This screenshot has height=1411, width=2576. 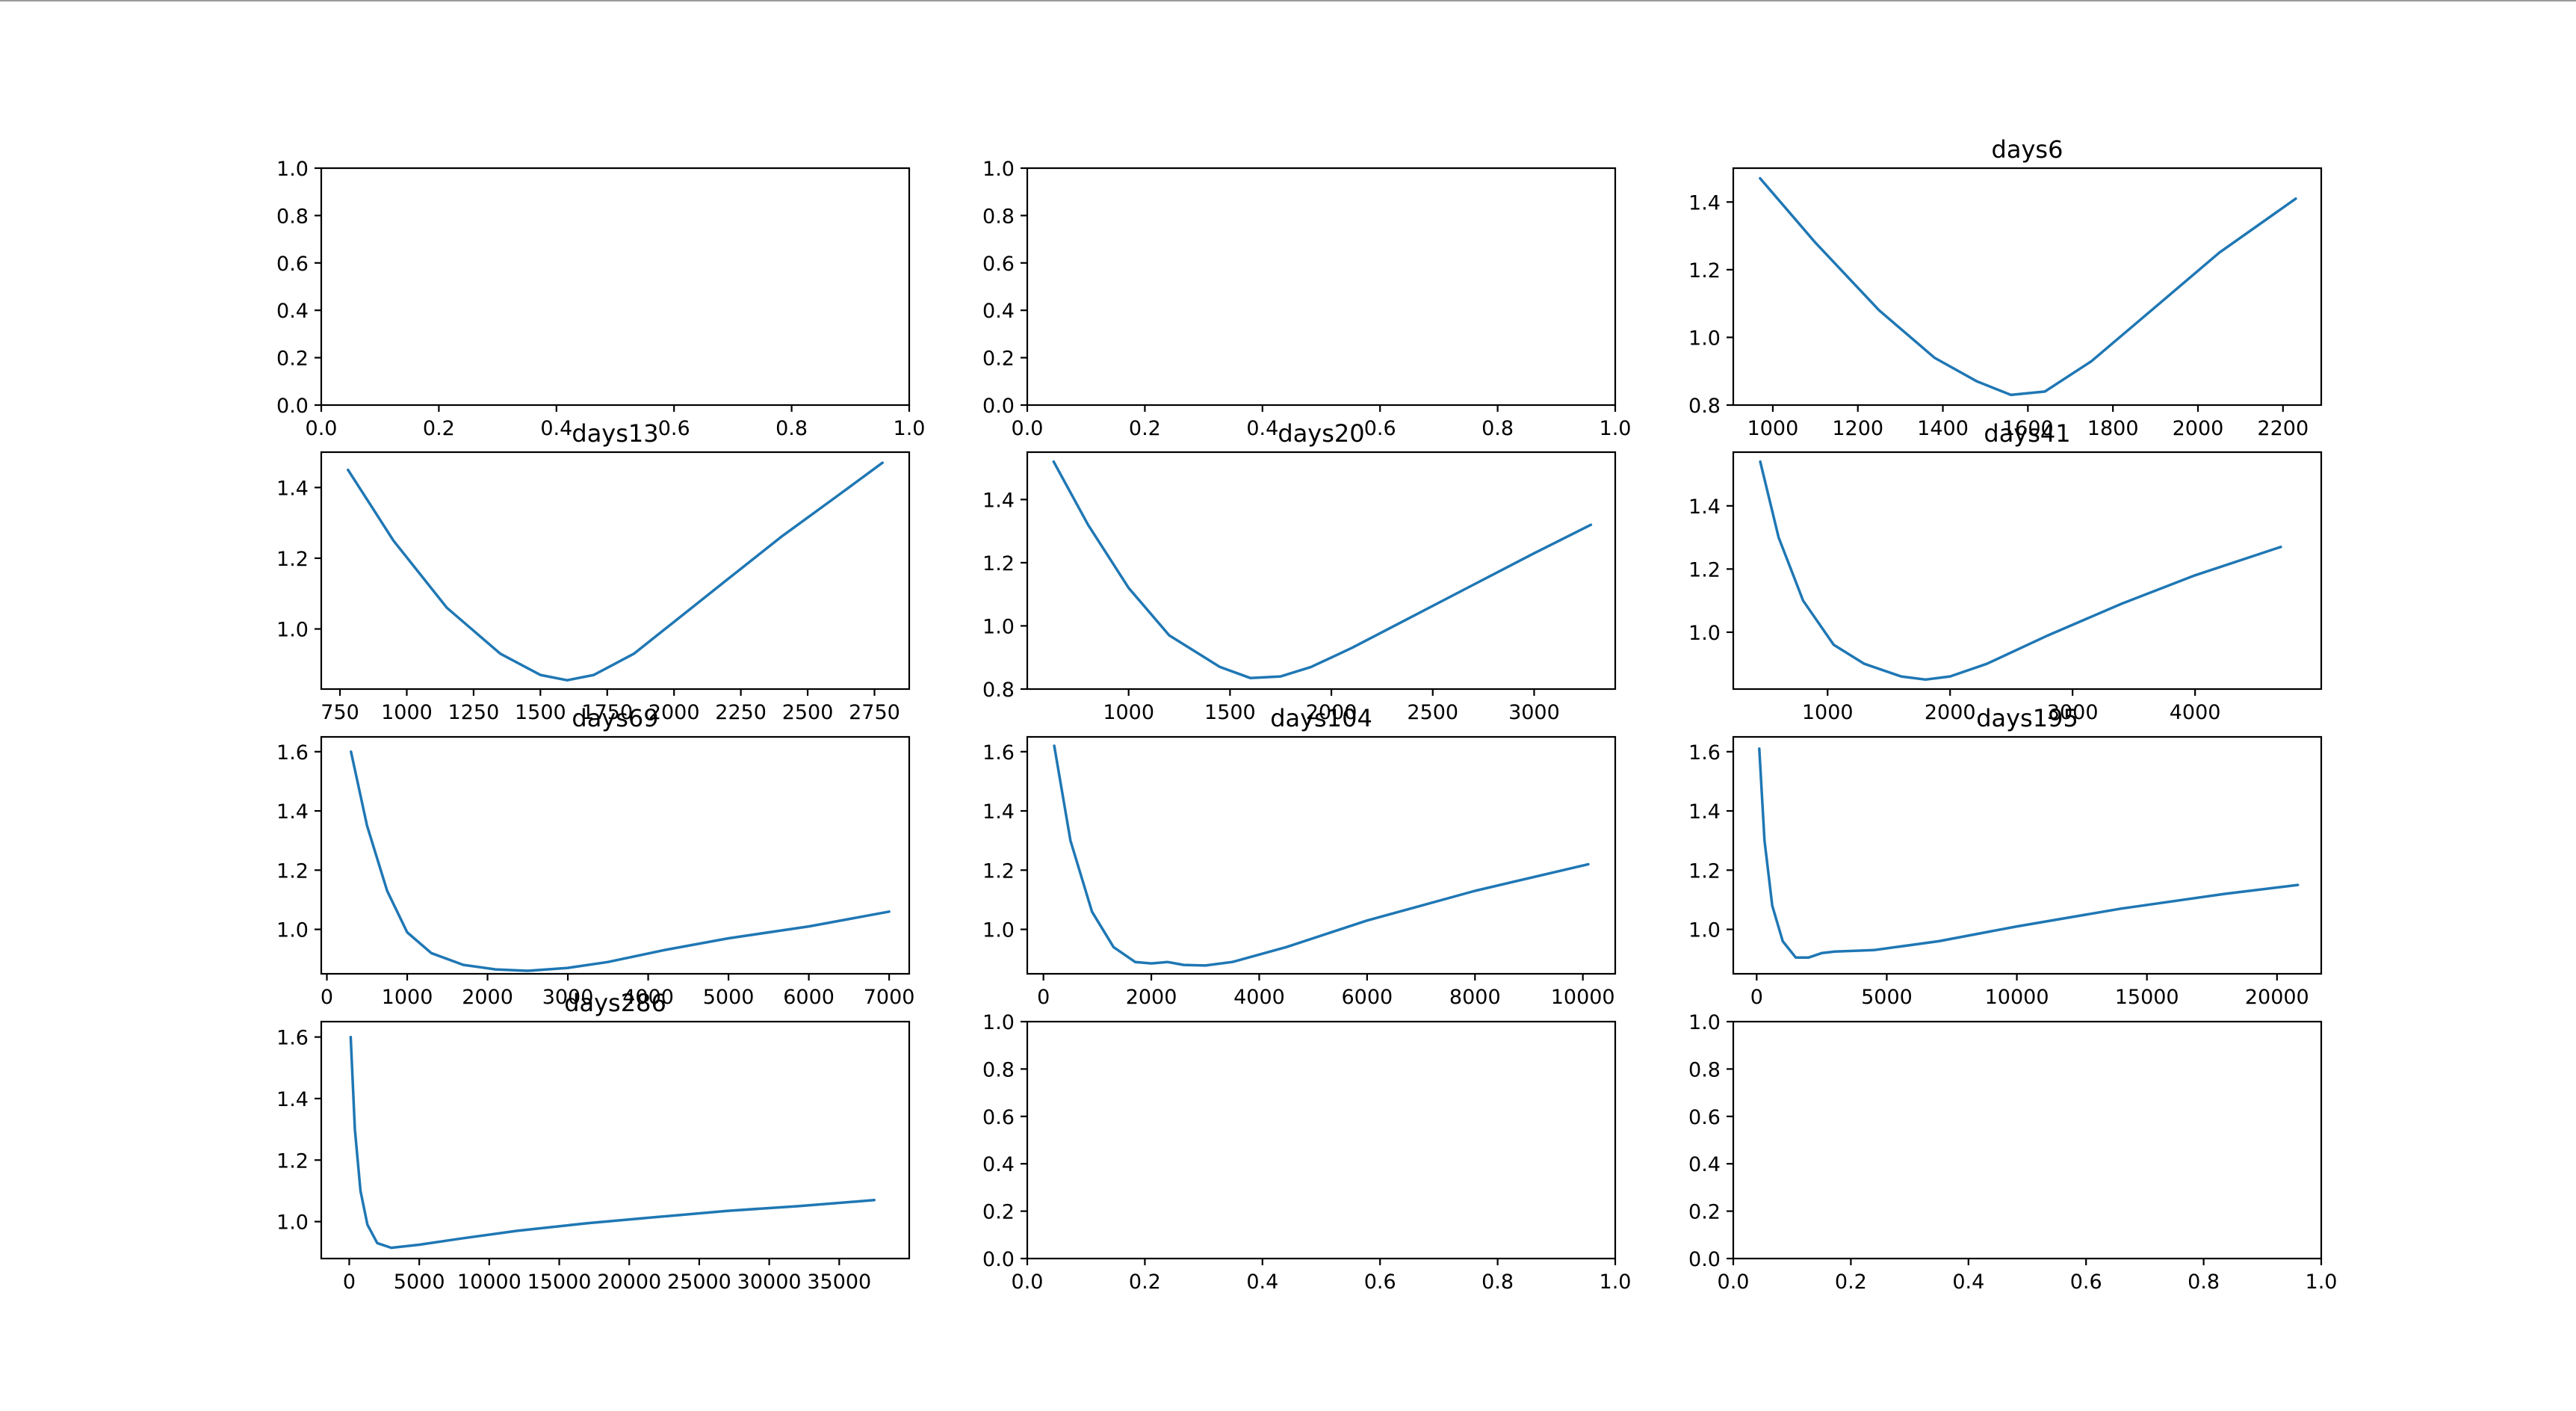 I want to click on x-tick-label: 0.0, so click(x=1028, y=428).